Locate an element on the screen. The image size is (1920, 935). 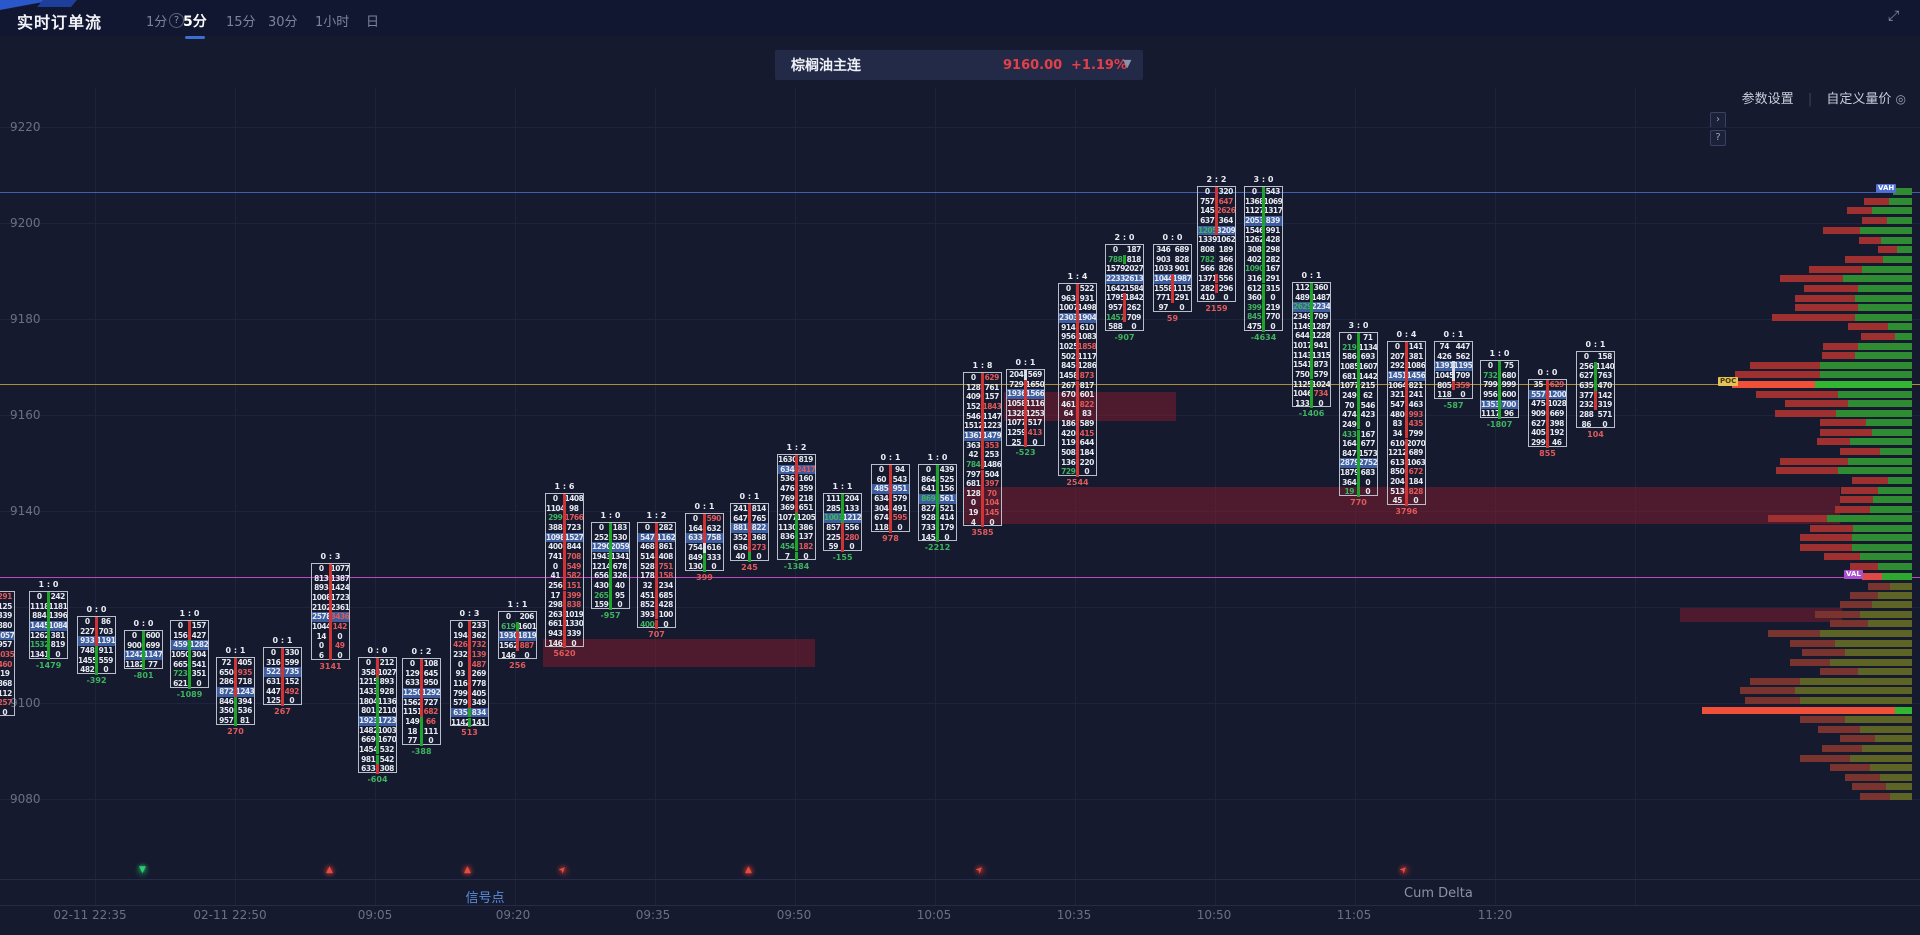
bid-volume: 903 is located at coordinates (1163, 259).